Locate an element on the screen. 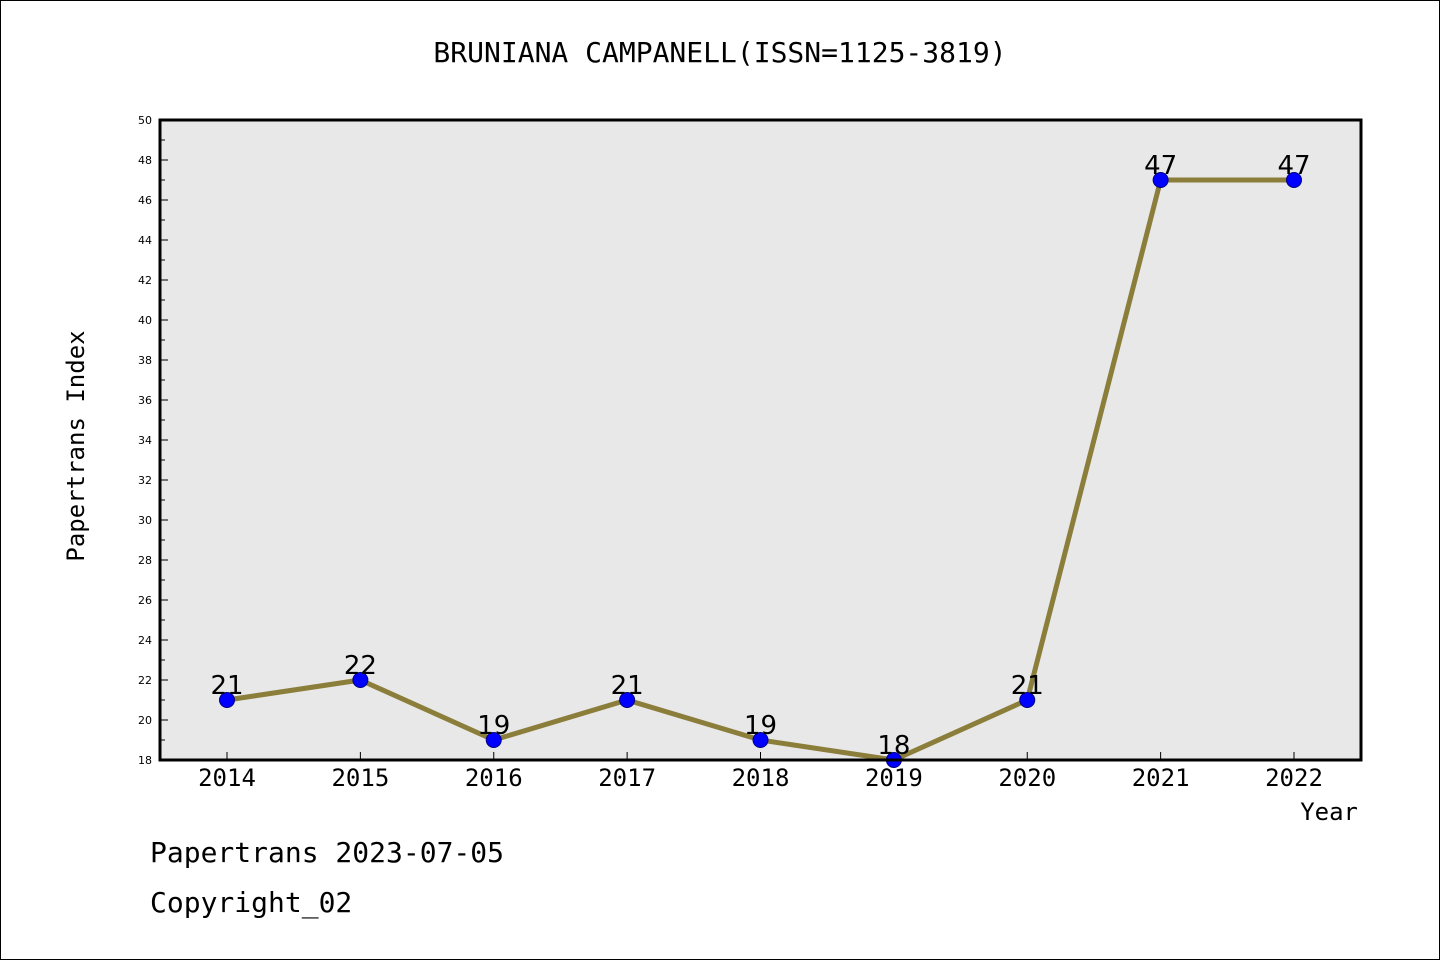 The image size is (1440, 960). y-tick-label: 40 is located at coordinates (145, 320).